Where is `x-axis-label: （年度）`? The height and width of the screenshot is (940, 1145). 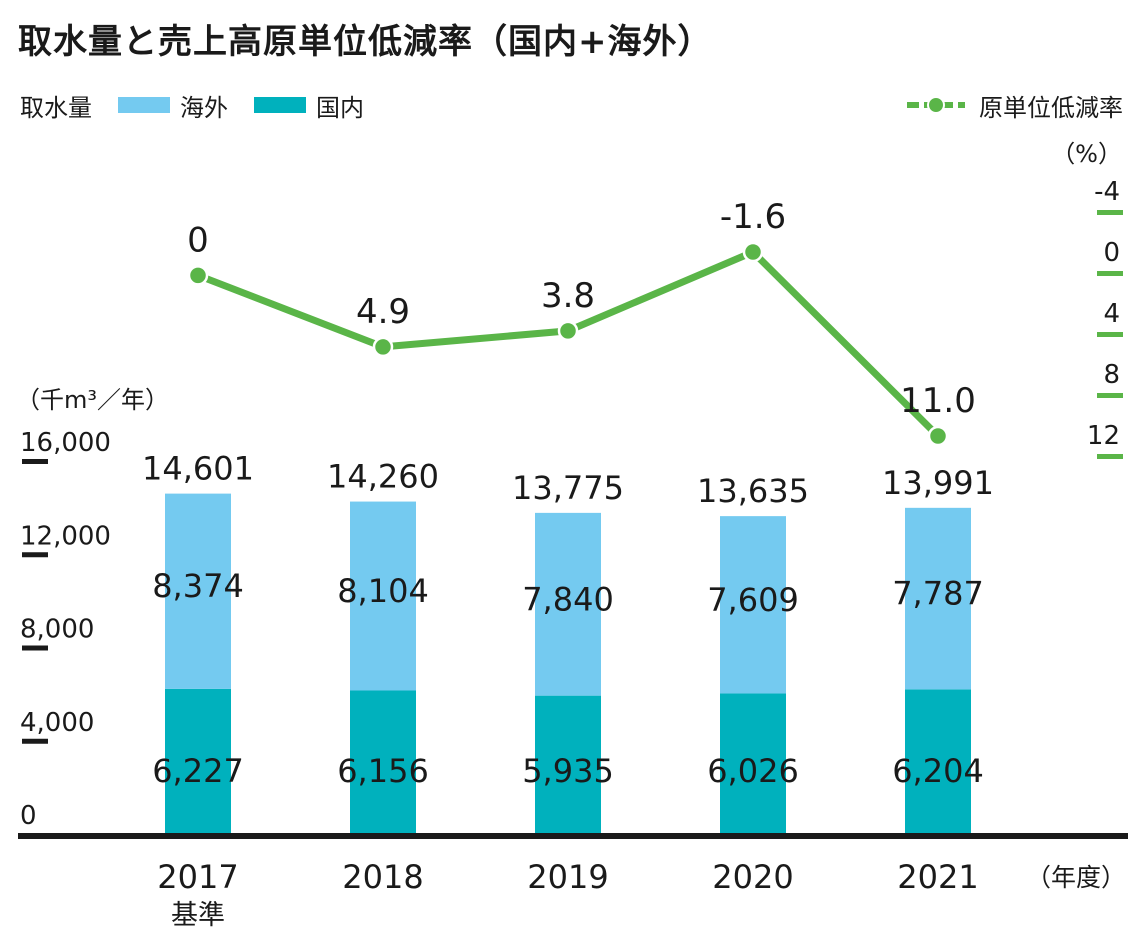 x-axis-label: （年度） is located at coordinates (1076, 877).